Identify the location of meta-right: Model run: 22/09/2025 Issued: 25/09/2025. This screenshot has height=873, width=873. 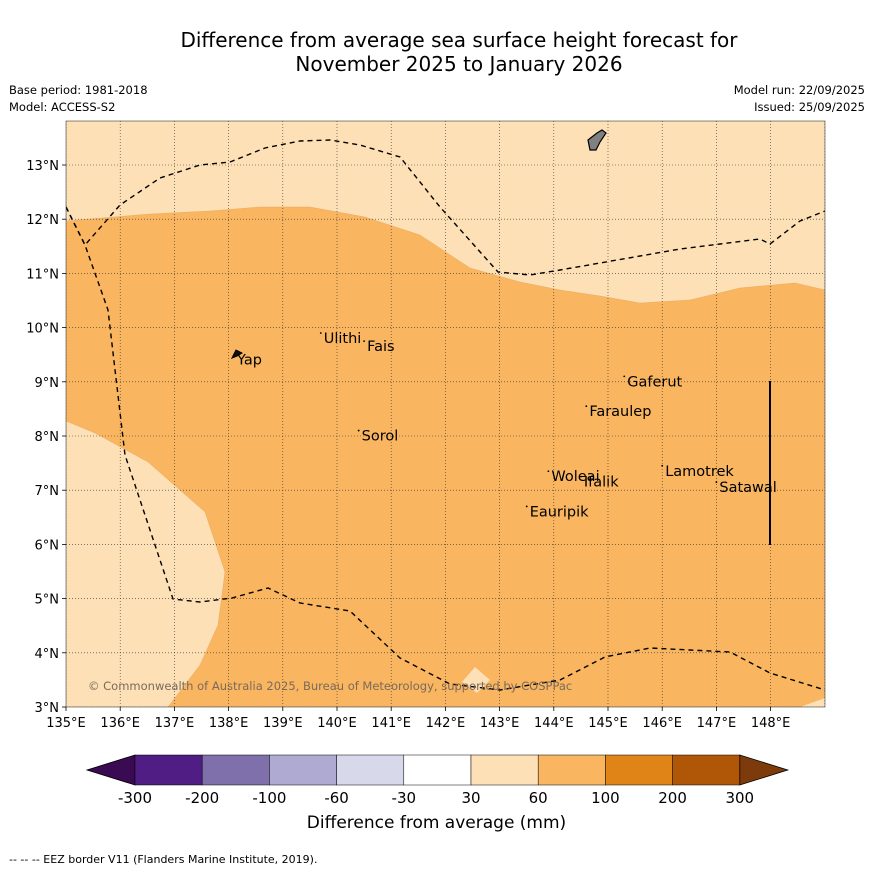
(799, 99).